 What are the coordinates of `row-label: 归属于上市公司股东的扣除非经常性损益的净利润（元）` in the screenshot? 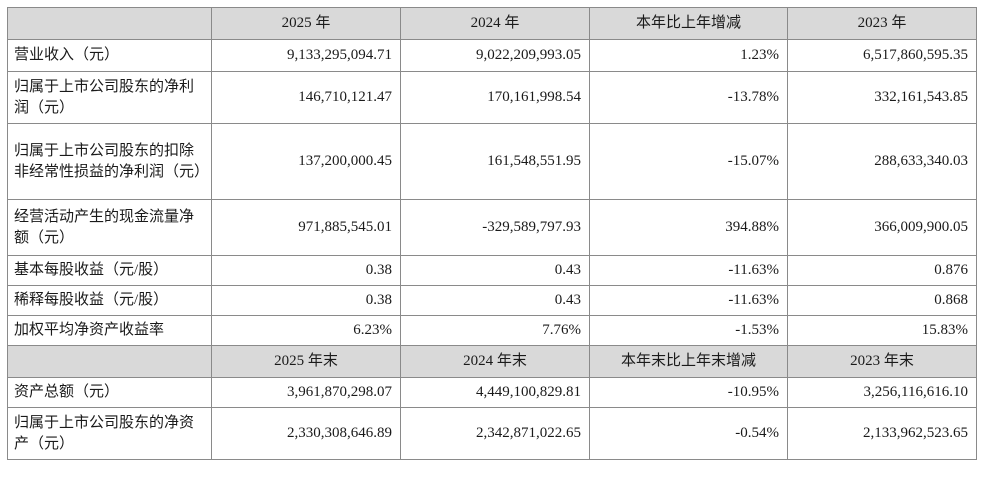 It's located at (109, 161).